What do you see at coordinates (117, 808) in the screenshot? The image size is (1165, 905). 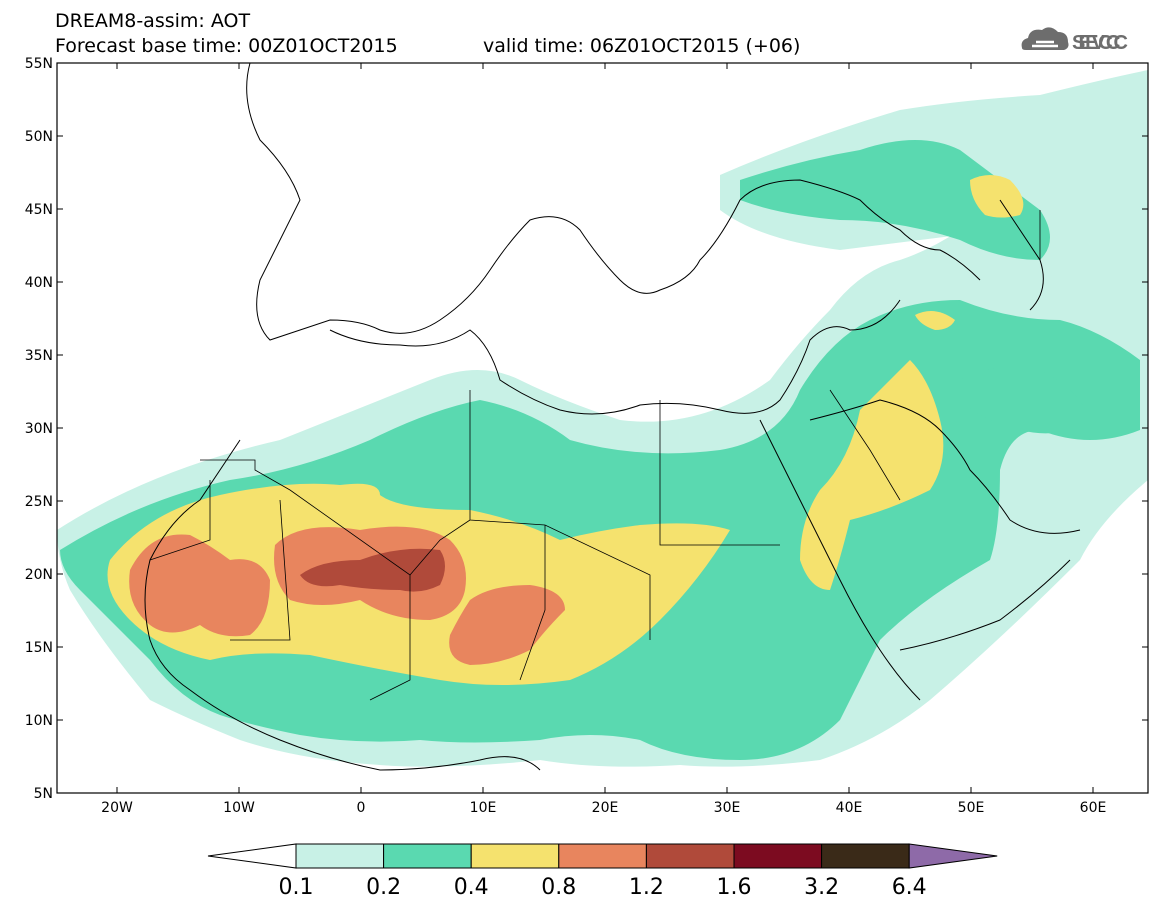 I see `lon-label: 20W` at bounding box center [117, 808].